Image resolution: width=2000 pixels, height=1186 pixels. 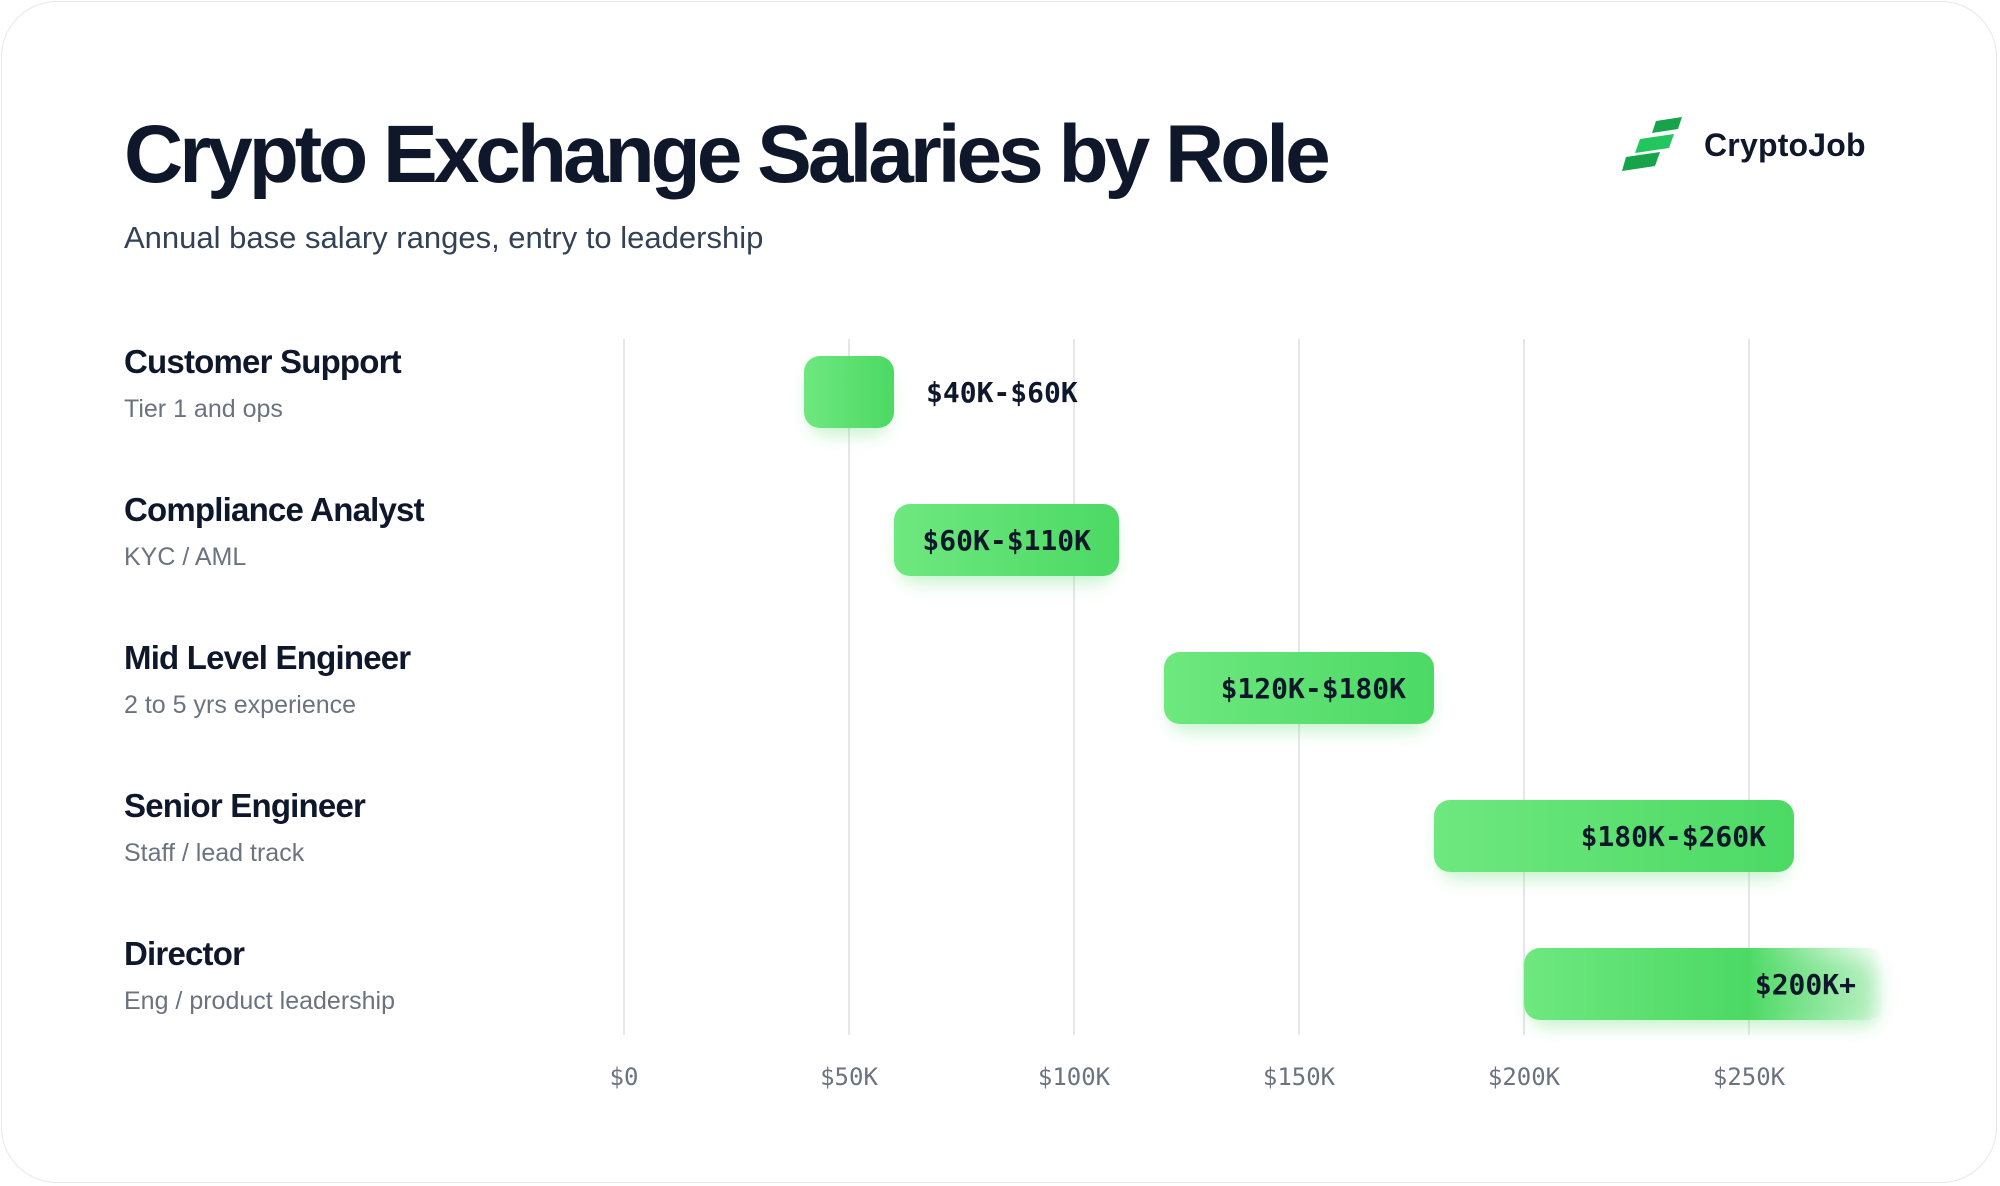 I want to click on salary-range-bar: $180K-$260K, so click(x=1614, y=839).